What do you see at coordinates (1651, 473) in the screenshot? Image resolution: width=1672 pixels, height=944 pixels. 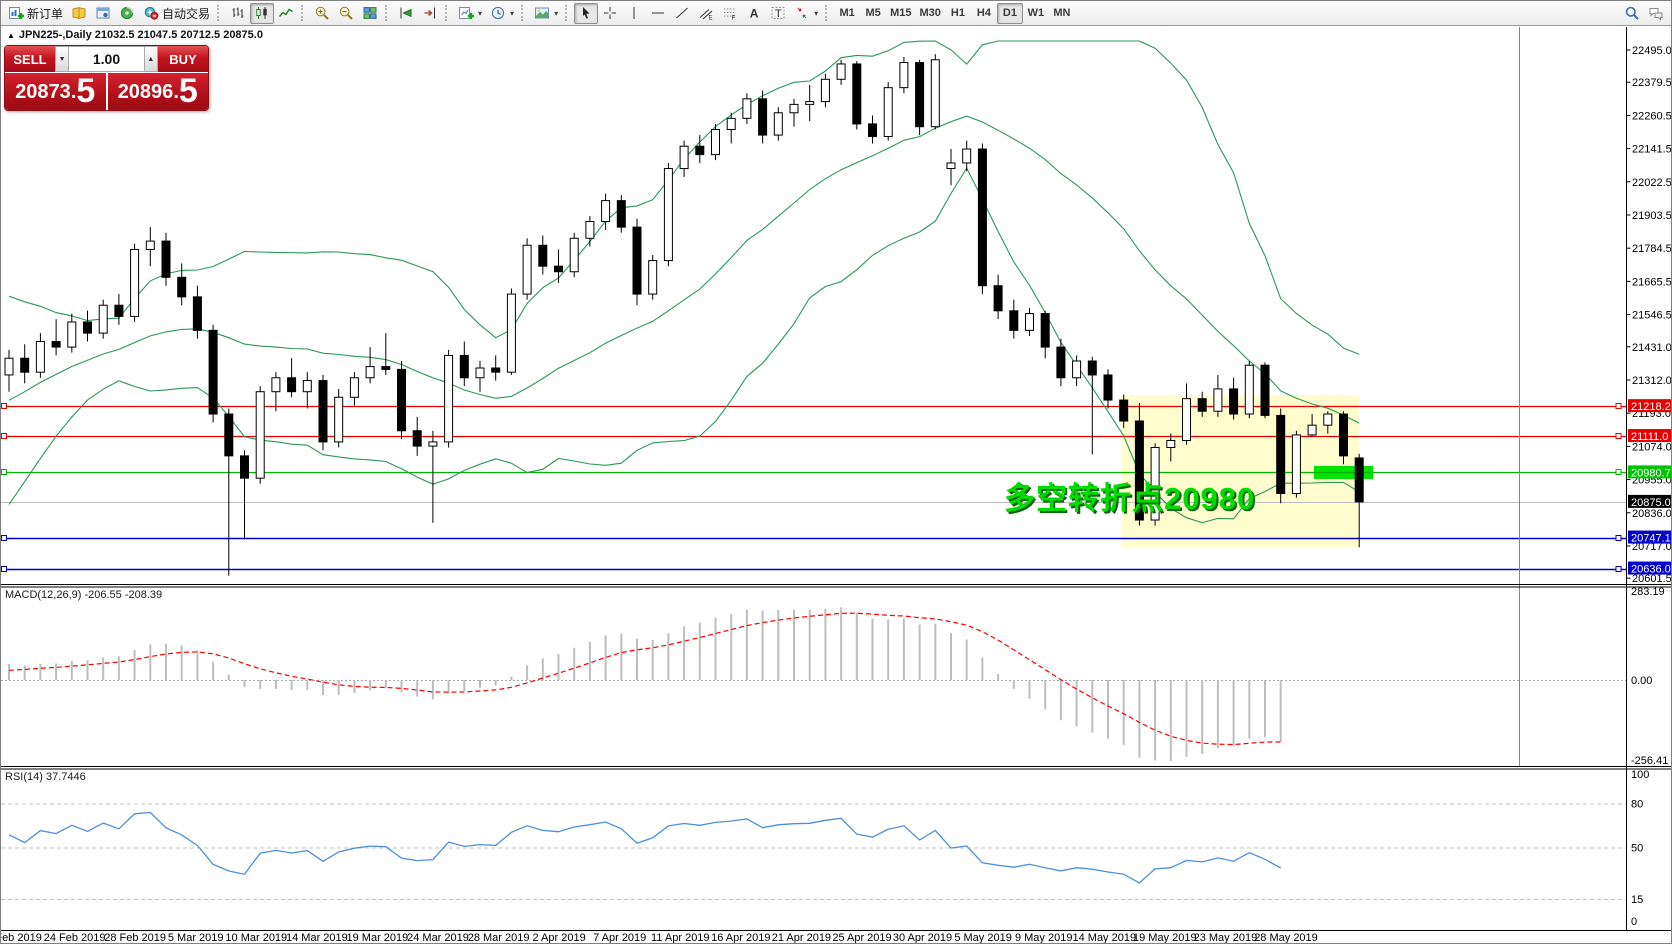 I see `svg-text: 20980.7` at bounding box center [1651, 473].